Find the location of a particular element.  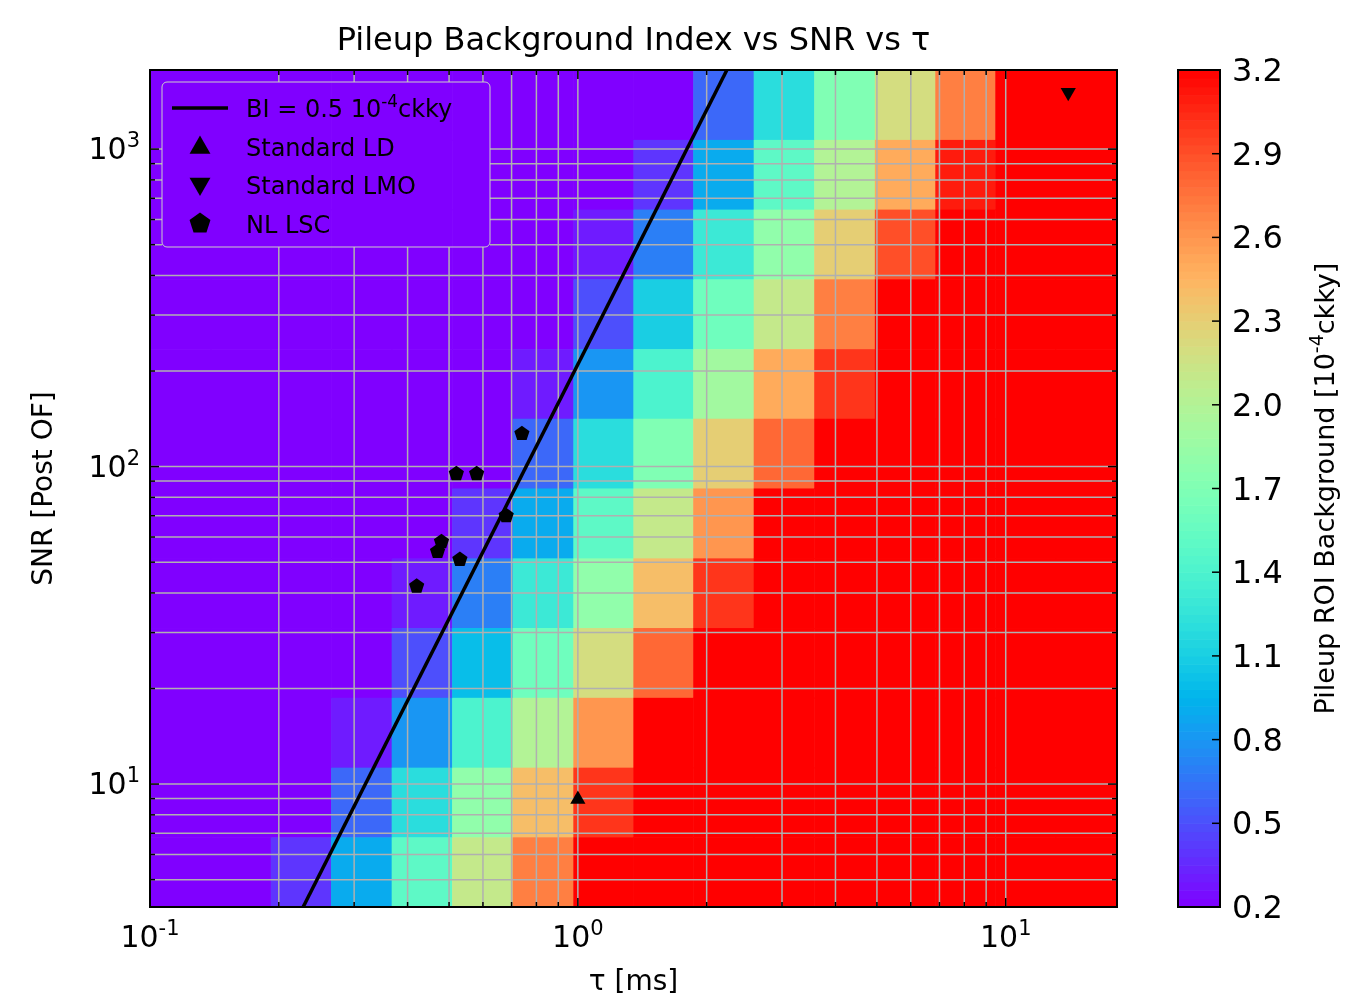

color-bar-label: 2.3 is located at coordinates (1257, 321).